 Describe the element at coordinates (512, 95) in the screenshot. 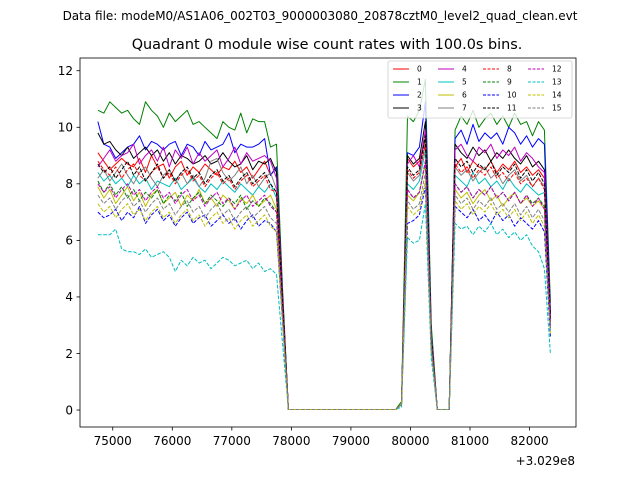

I see `legend-label: 10` at that location.